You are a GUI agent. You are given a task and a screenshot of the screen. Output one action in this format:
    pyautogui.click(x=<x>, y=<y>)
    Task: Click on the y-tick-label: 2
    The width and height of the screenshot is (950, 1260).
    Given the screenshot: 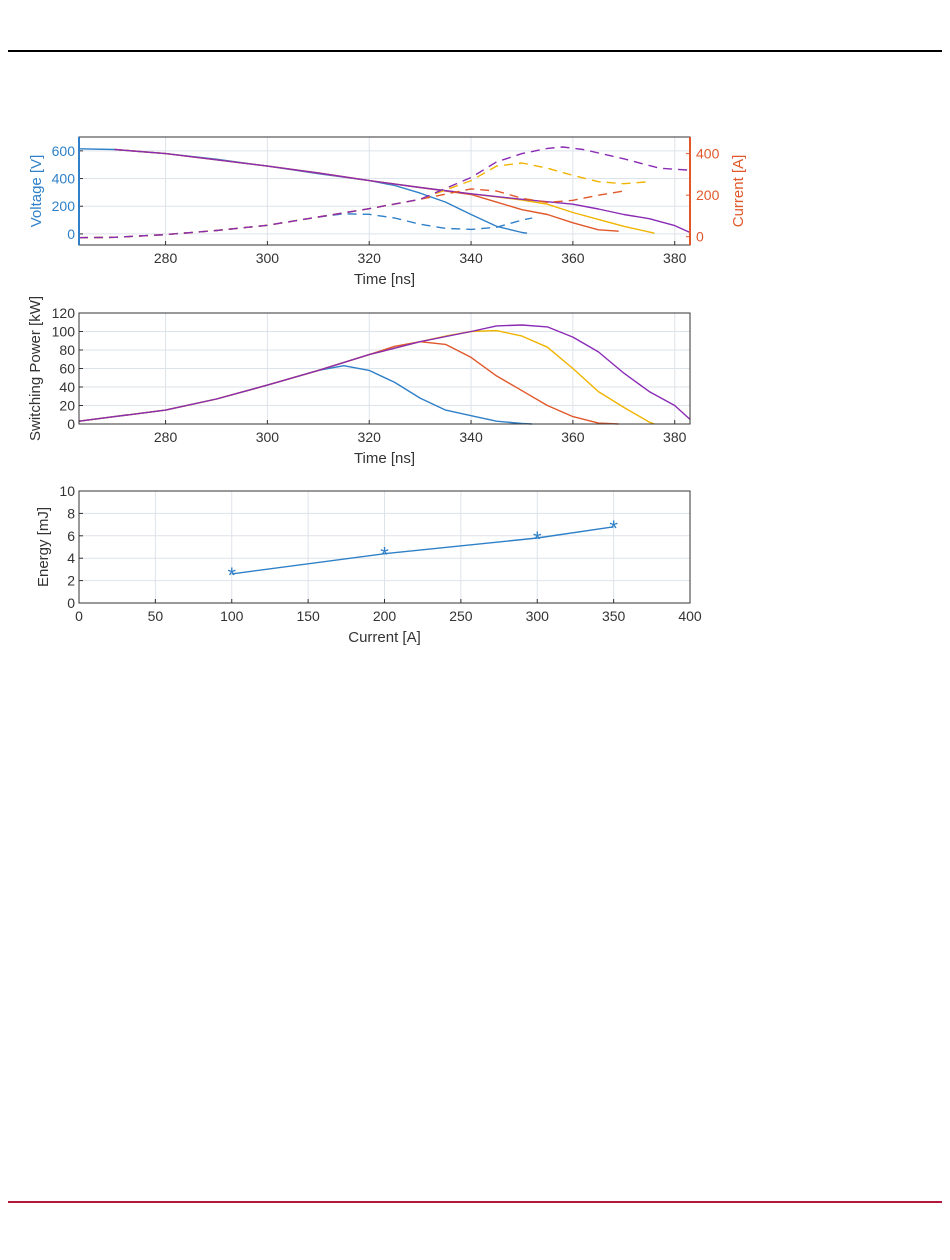 What is the action you would take?
    pyautogui.click(x=71, y=581)
    